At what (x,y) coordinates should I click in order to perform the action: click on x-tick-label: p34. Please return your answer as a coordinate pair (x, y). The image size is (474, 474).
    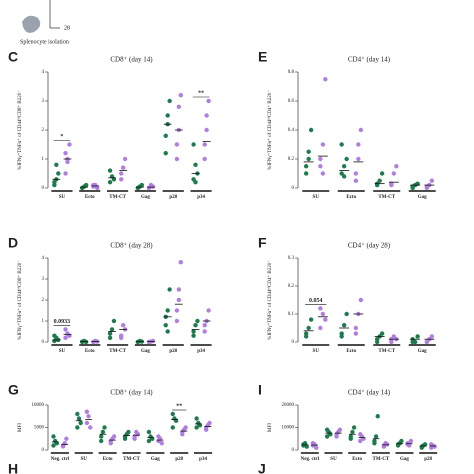
    Looking at the image, I should click on (201, 351).